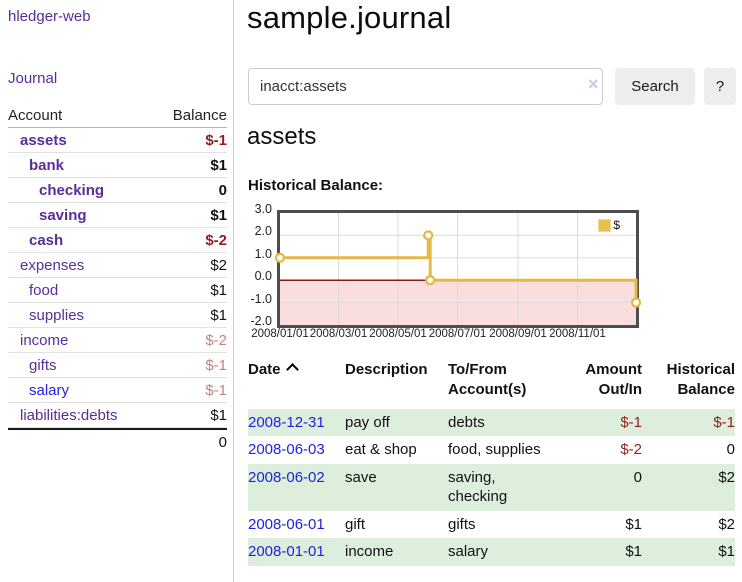 The image size is (742, 582). Describe the element at coordinates (33, 78) in the screenshot. I see `sidebar-item-journal: Journal` at that location.